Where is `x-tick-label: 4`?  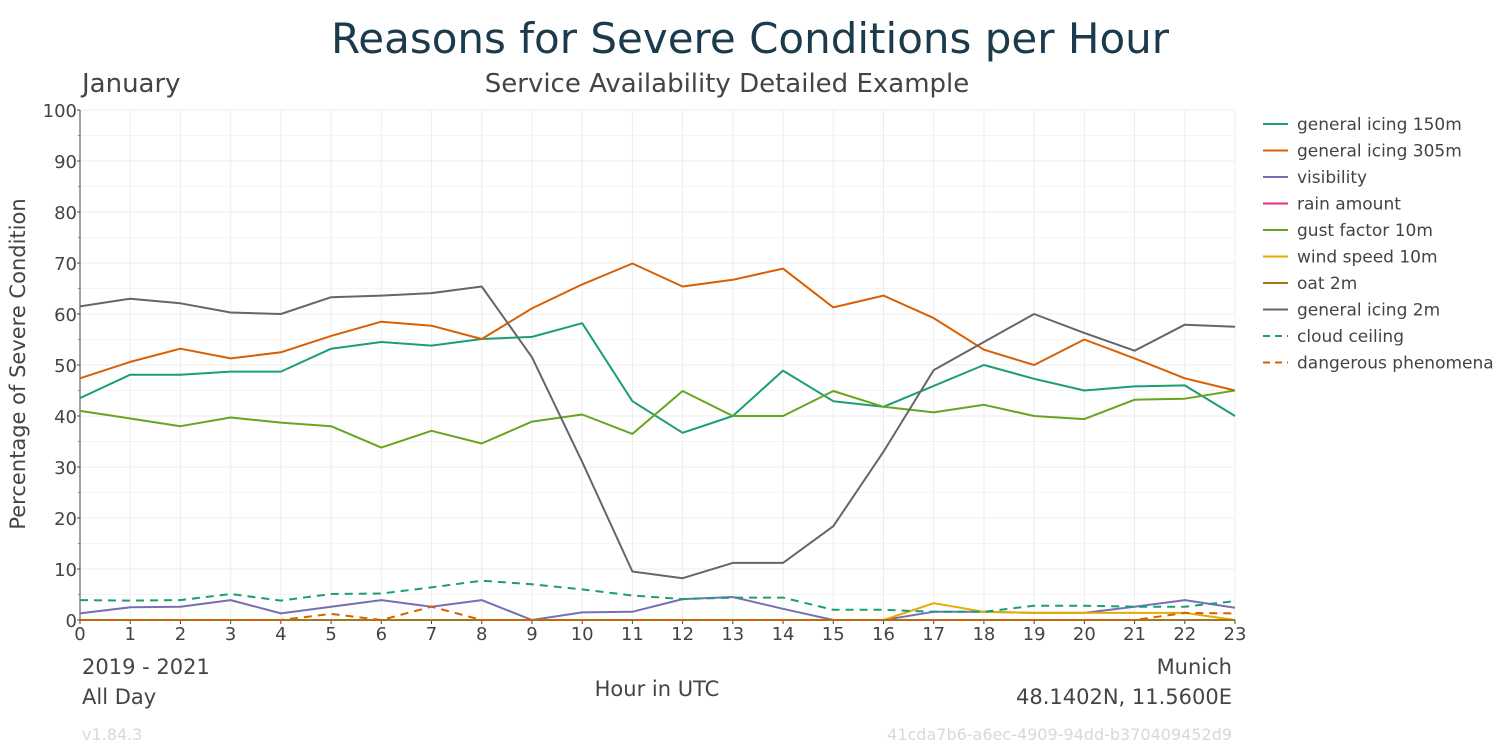 x-tick-label: 4 is located at coordinates (280, 634).